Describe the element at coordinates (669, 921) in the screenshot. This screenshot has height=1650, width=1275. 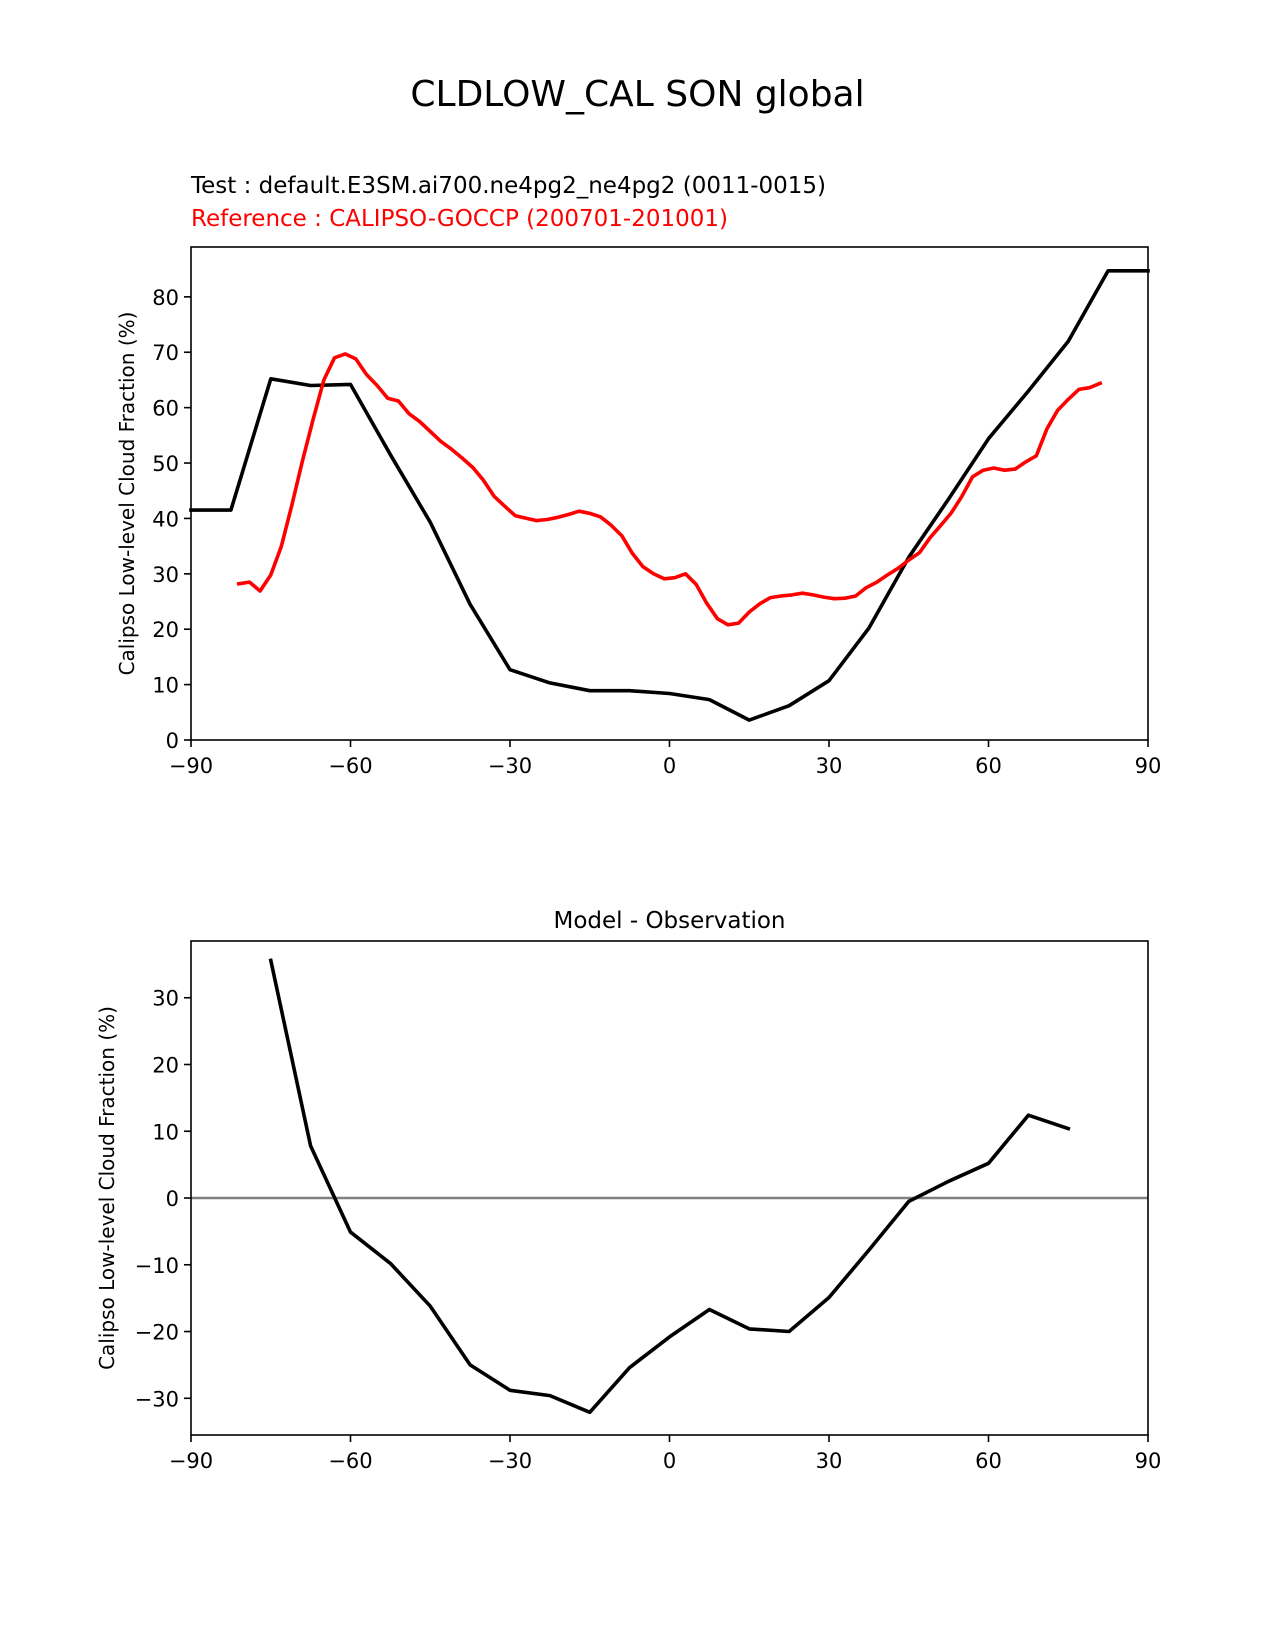
I see `plot2-title: Model - Observation` at that location.